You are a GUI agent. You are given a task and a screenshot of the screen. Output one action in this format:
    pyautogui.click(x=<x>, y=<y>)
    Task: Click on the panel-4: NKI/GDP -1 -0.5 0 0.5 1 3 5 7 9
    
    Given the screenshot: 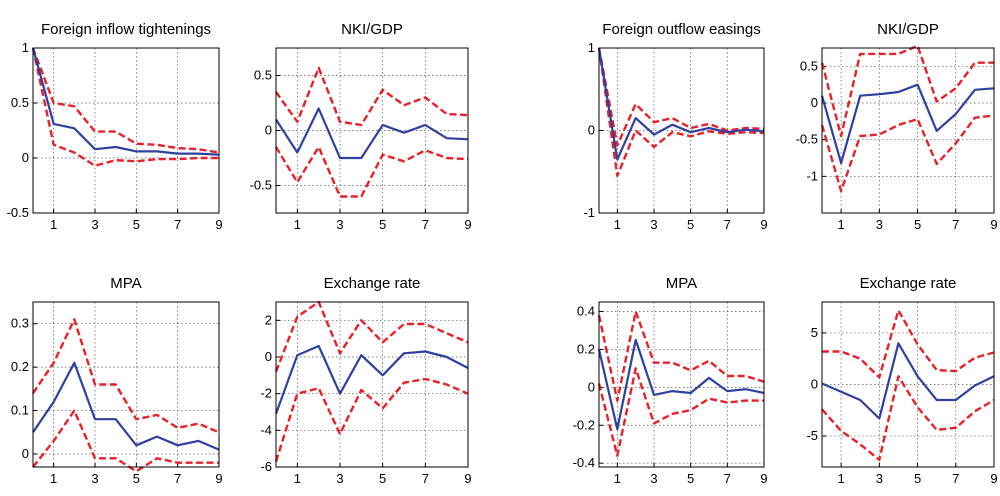 What is the action you would take?
    pyautogui.click(x=897, y=126)
    